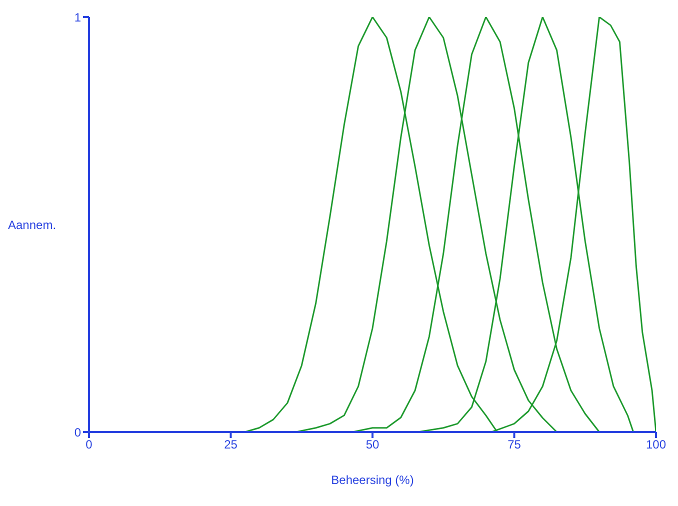 This screenshot has height=506, width=678. What do you see at coordinates (78, 17) in the screenshot?
I see `y-tick-label: 1` at bounding box center [78, 17].